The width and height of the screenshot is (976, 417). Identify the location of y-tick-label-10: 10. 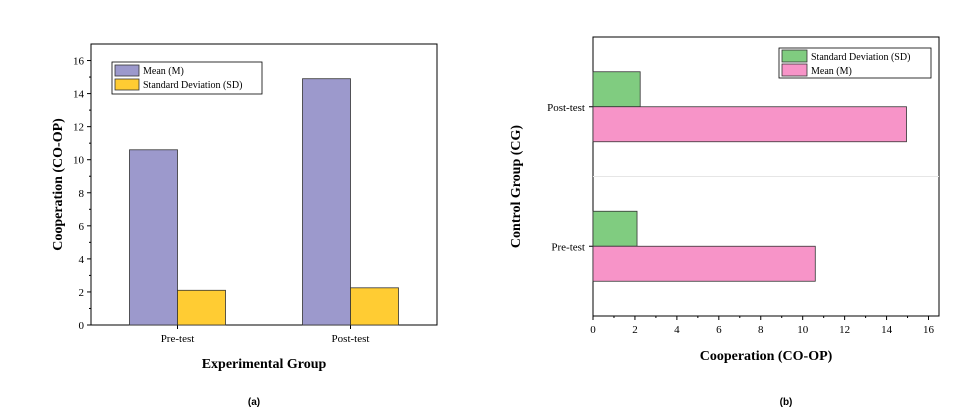
(79, 161).